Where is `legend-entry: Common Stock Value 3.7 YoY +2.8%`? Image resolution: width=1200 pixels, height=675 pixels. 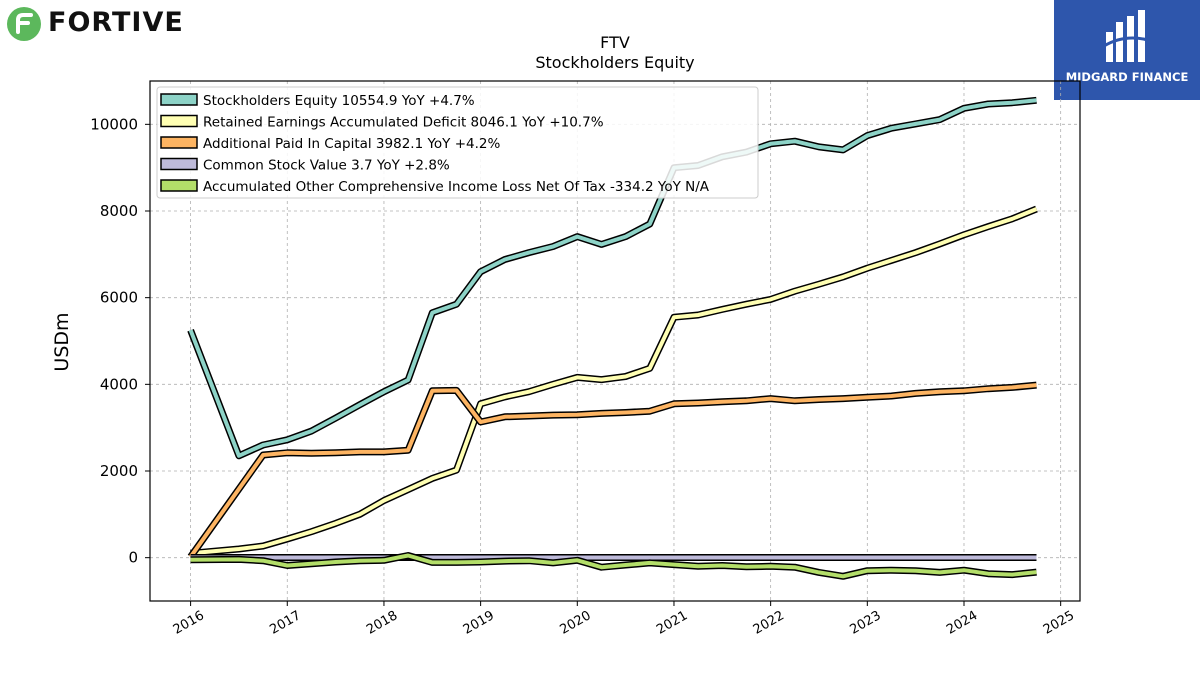 legend-entry: Common Stock Value 3.7 YoY +2.8% is located at coordinates (326, 166).